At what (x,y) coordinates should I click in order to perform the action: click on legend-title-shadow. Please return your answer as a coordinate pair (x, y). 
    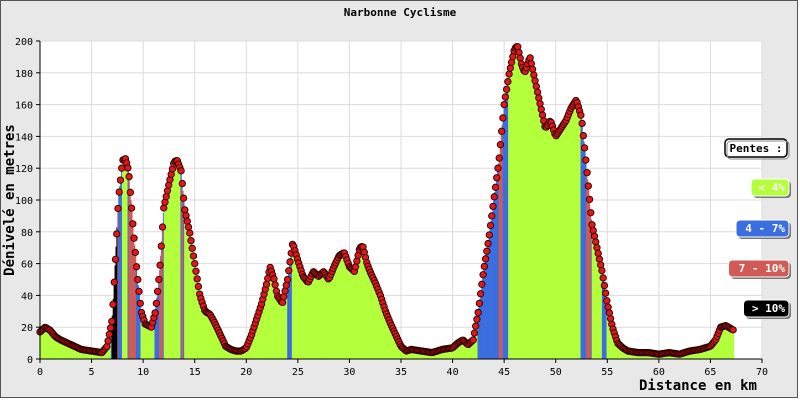
    Looking at the image, I should click on (758, 150).